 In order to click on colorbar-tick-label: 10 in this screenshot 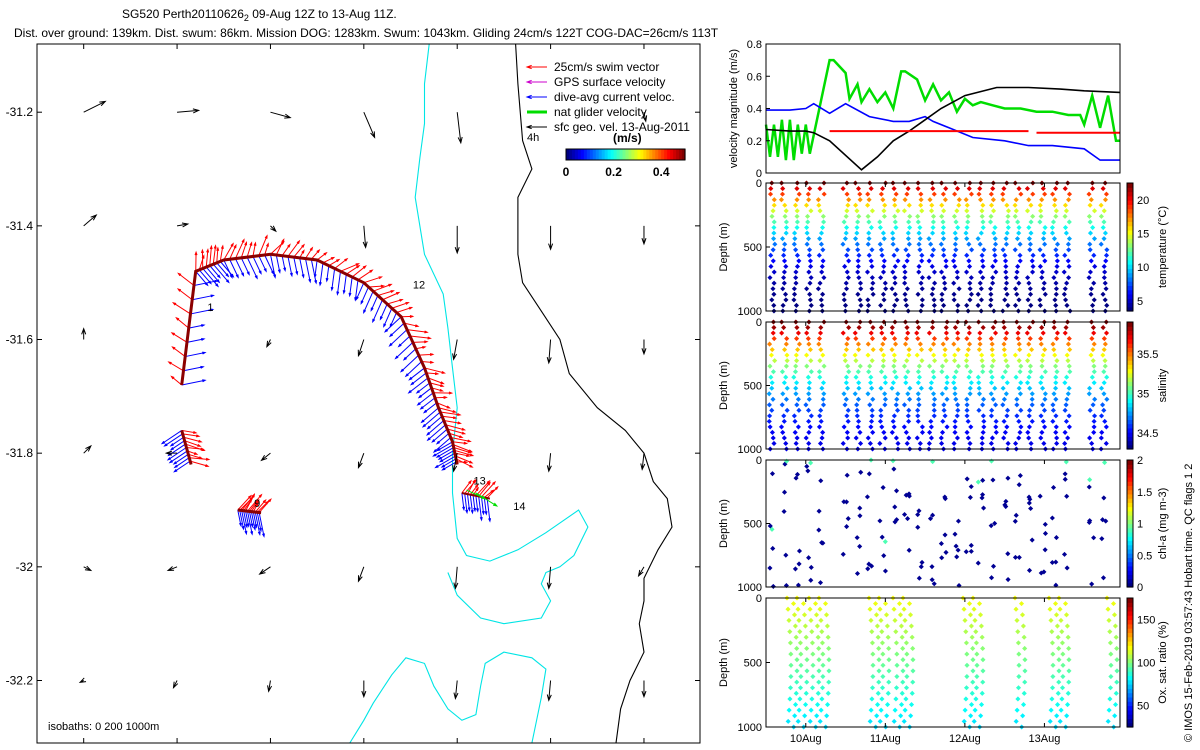, I will do `click(1143, 268)`.